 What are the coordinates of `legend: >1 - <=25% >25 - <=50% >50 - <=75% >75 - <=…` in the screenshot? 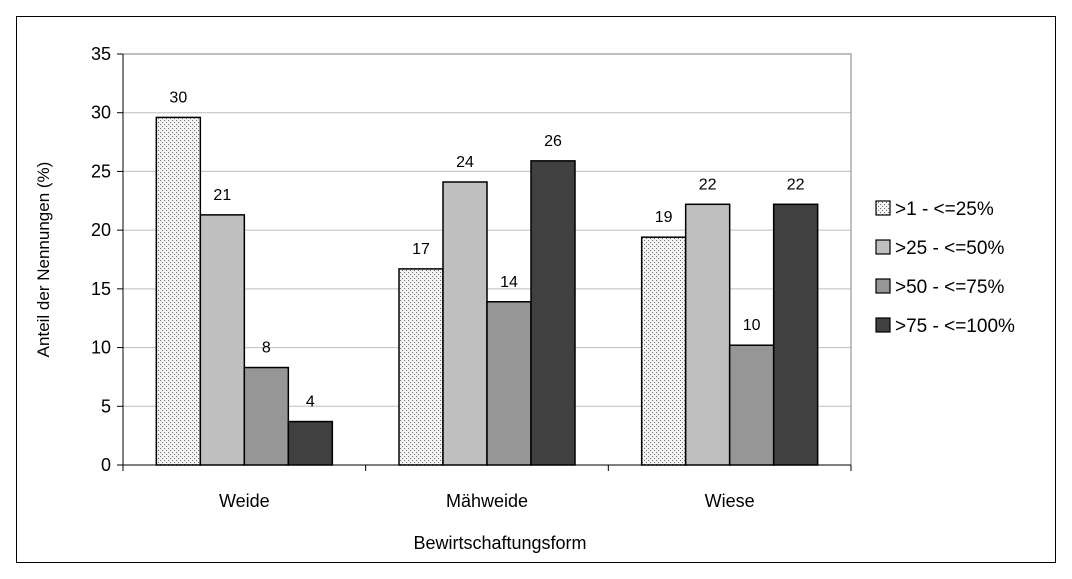 It's located at (945, 268).